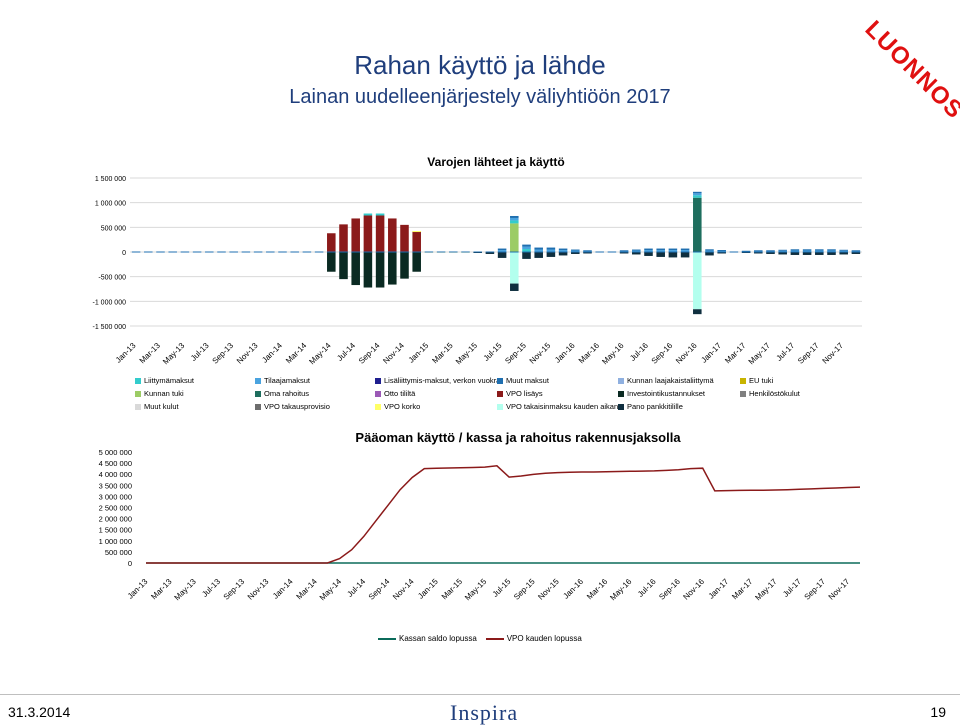  I want to click on line-y-tick-label: 2 500 000, so click(115, 508).